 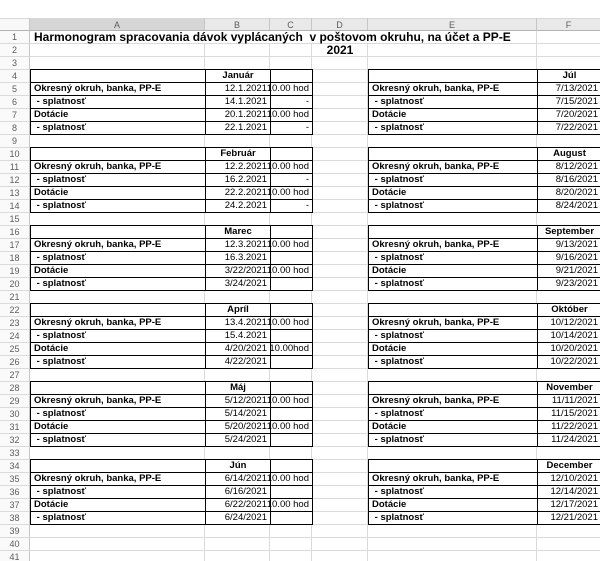 I want to click on cell-A25-label: Dotácie, so click(x=118, y=349).